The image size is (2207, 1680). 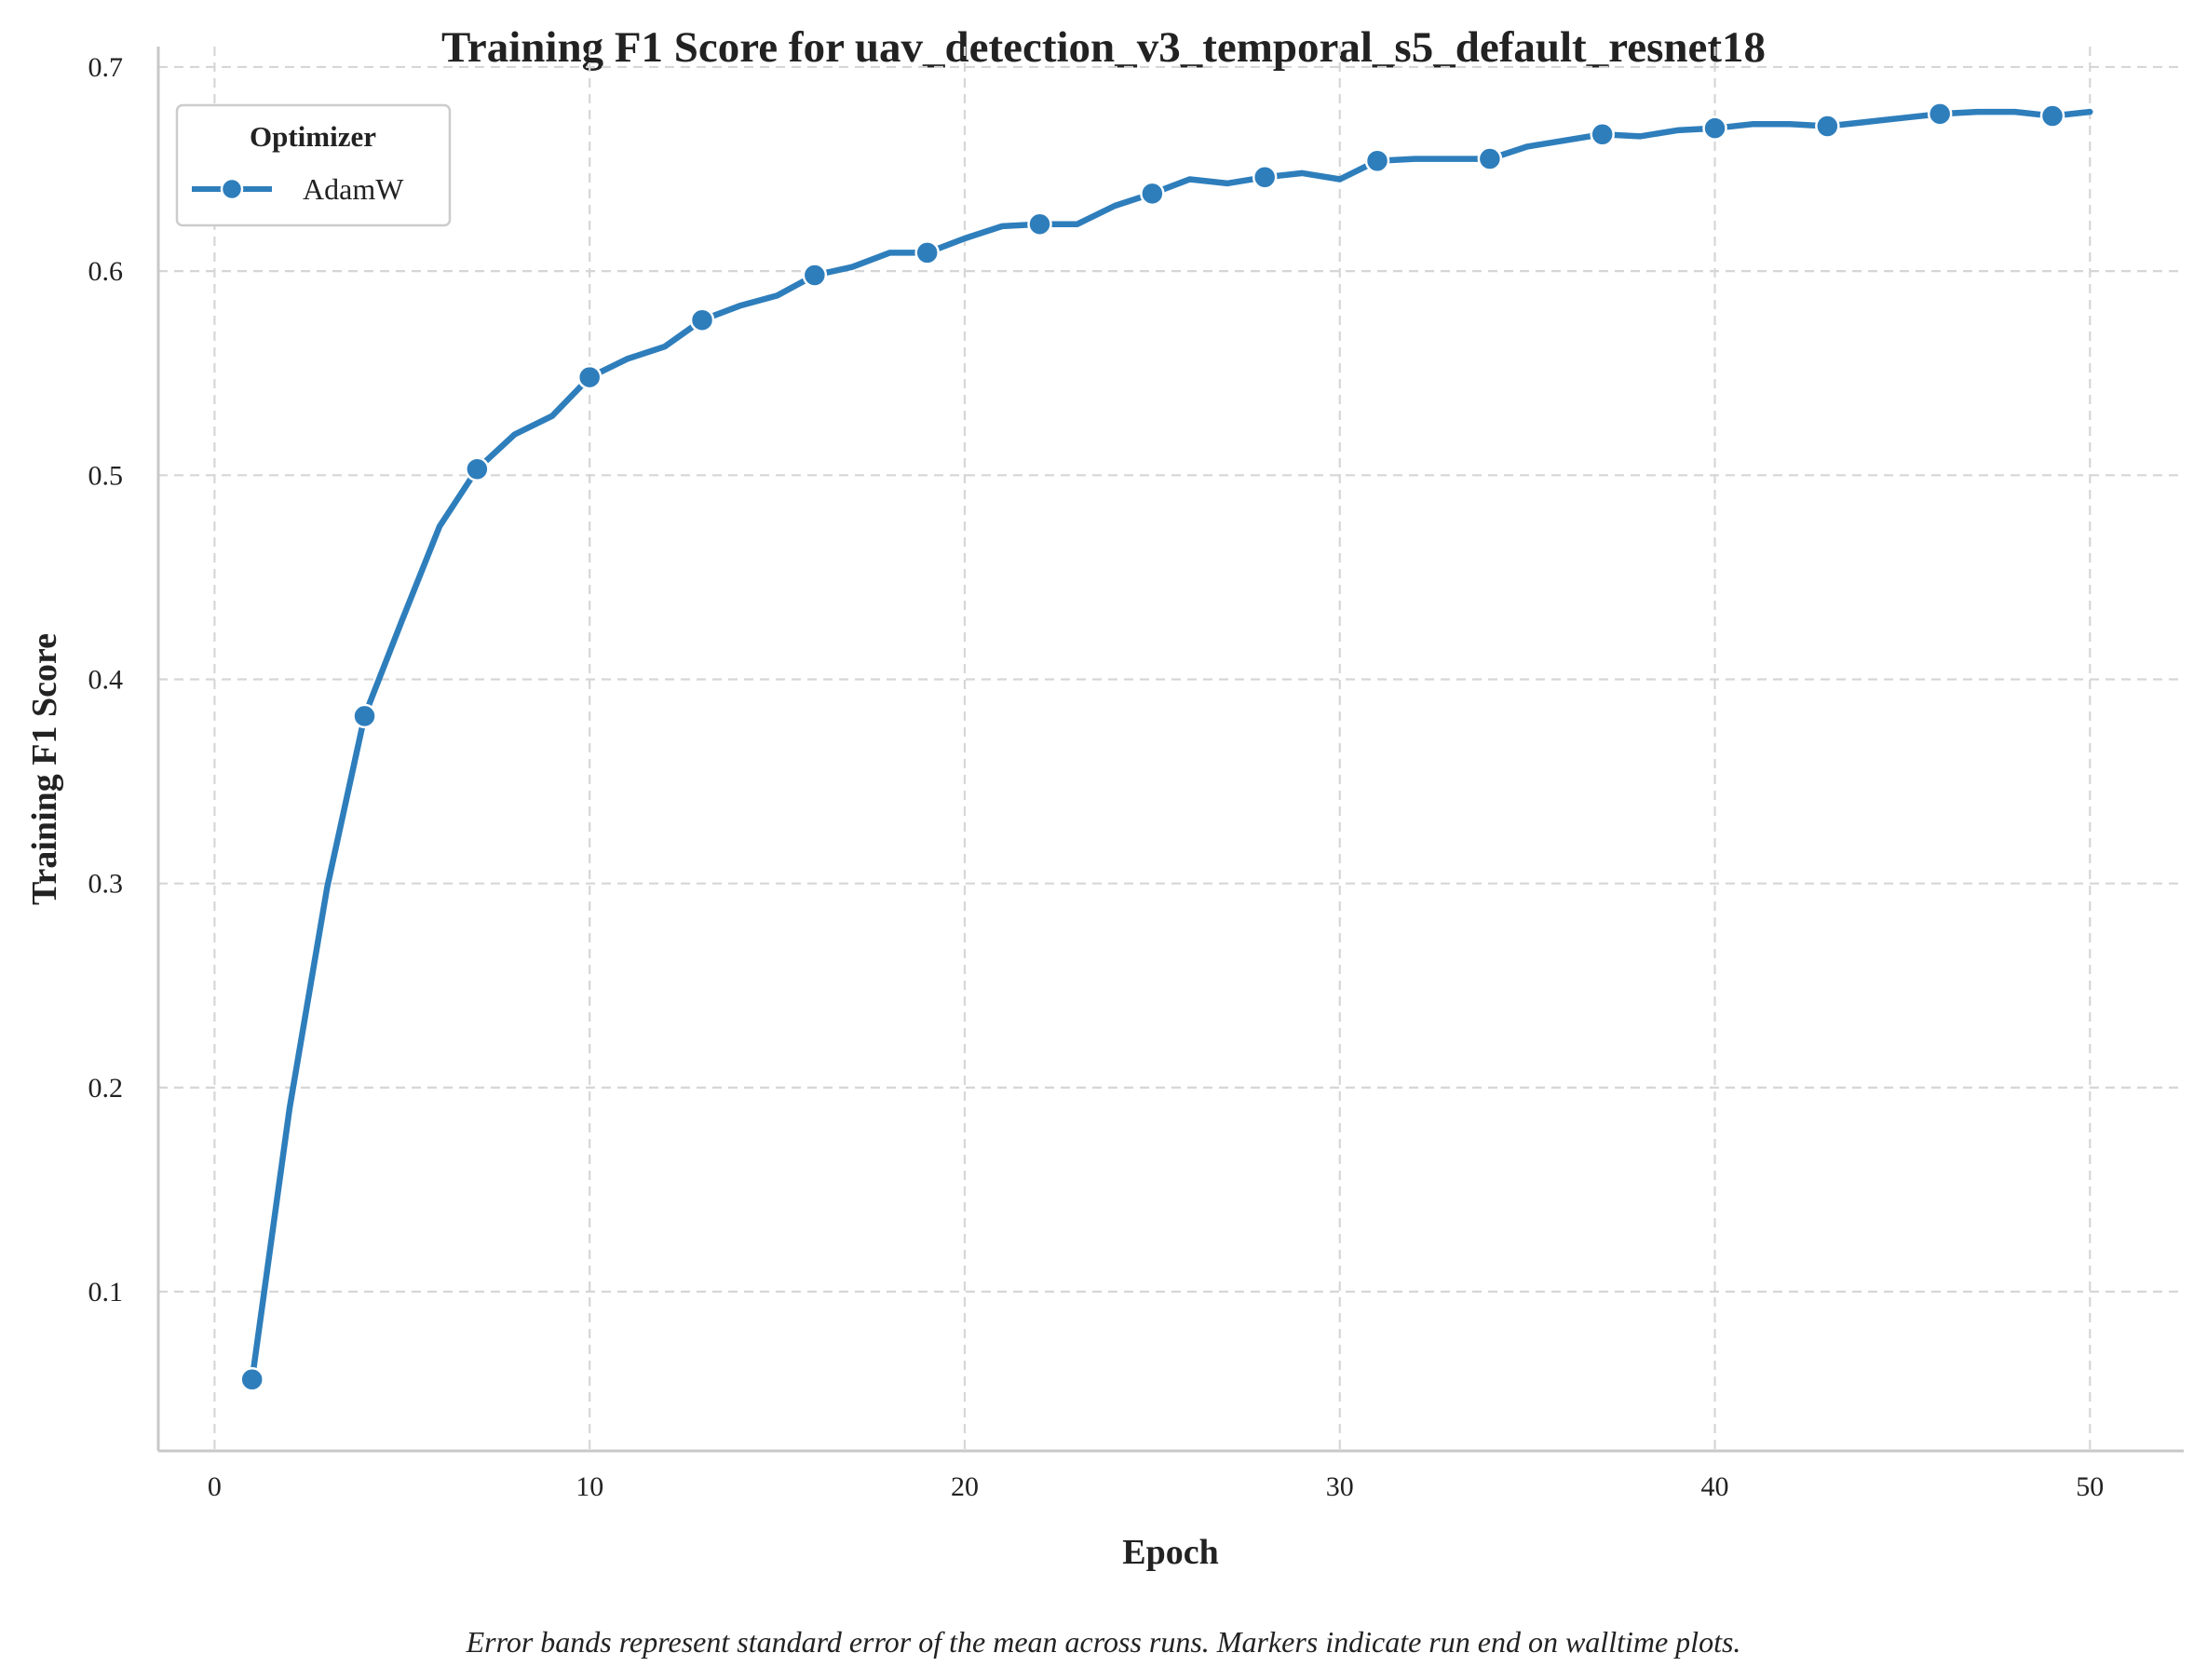 What do you see at coordinates (106, 1292) in the screenshot?
I see `y-tick-label: 0.1` at bounding box center [106, 1292].